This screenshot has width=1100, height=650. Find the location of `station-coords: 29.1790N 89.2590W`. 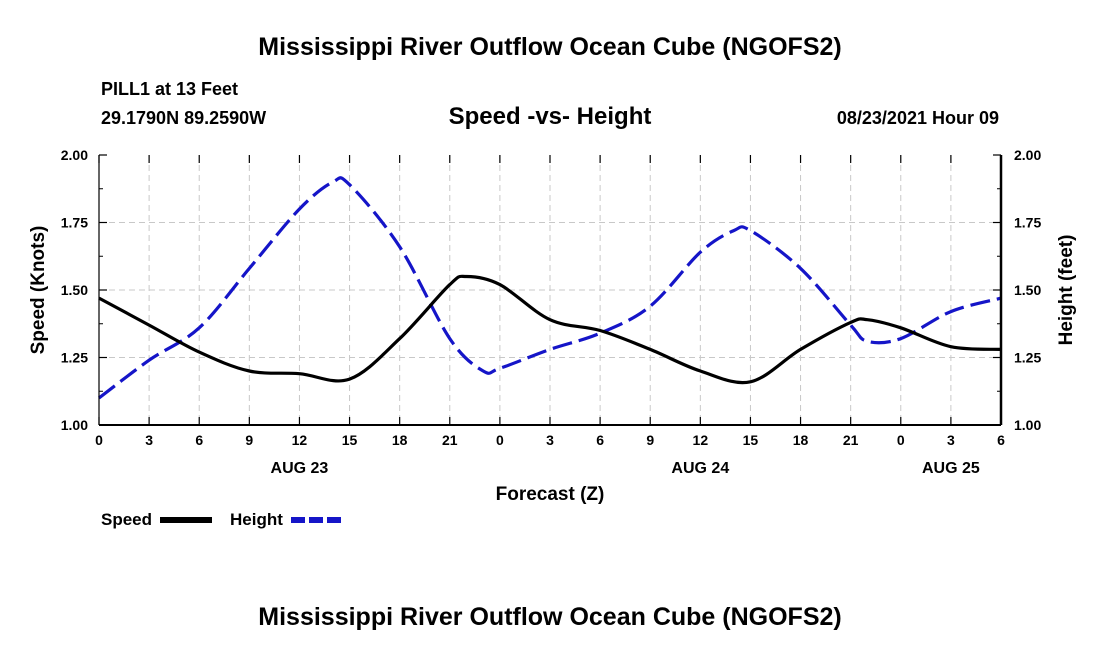

station-coords: 29.1790N 89.2590W is located at coordinates (183, 118).